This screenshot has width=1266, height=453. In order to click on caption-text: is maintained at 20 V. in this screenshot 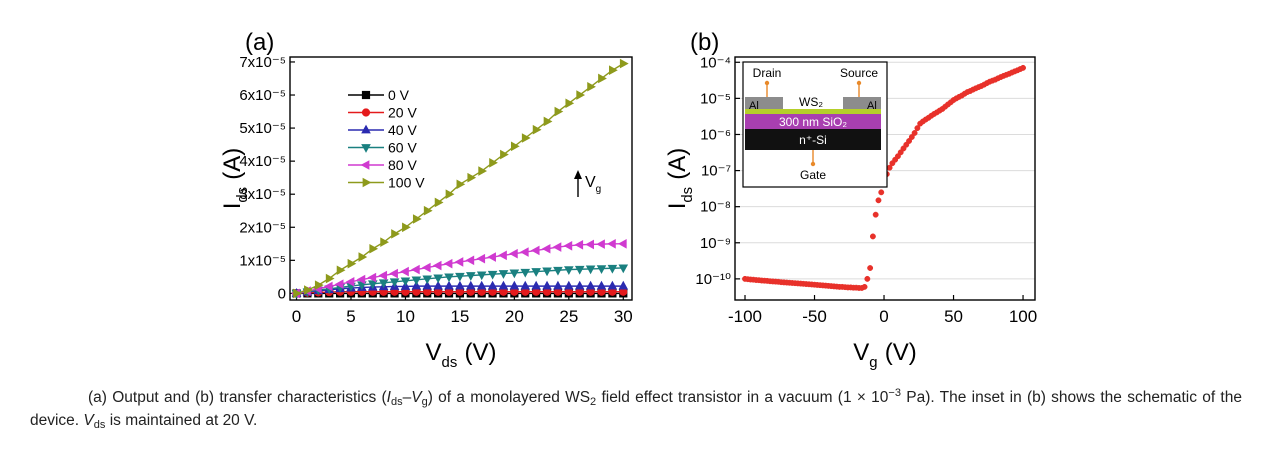, I will do `click(181, 420)`.